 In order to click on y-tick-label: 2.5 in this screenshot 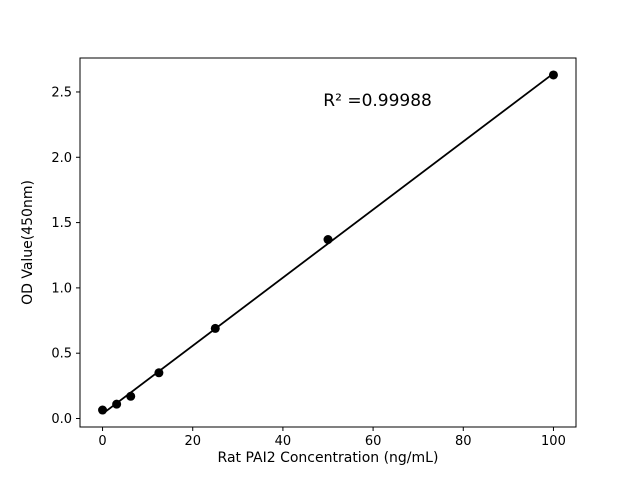, I will do `click(61, 92)`.